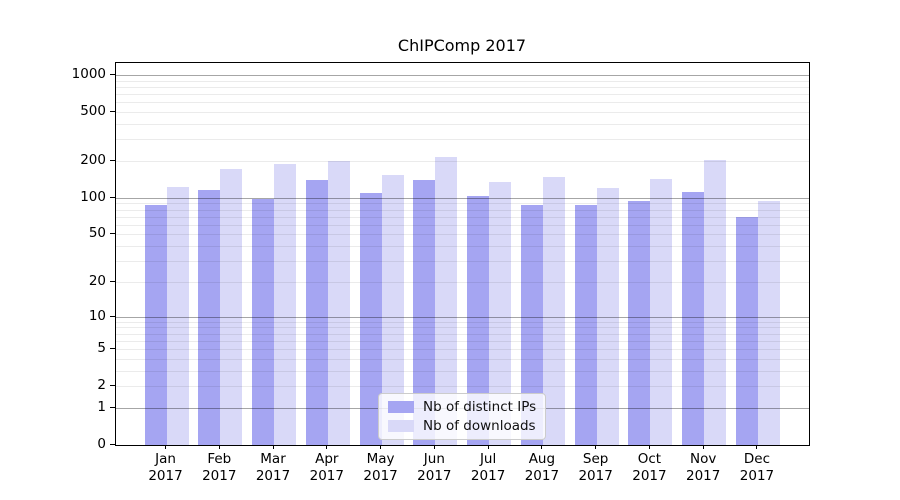 This screenshot has width=900, height=500. I want to click on x-tick-label-jul: Jul 2017, so click(488, 468).